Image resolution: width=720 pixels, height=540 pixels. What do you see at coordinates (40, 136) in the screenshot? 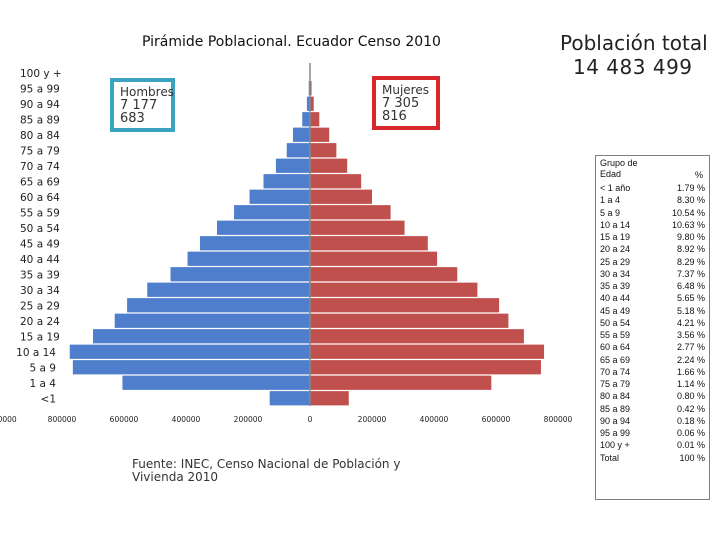
I see `age-group-label: 80 a 84` at bounding box center [40, 136].